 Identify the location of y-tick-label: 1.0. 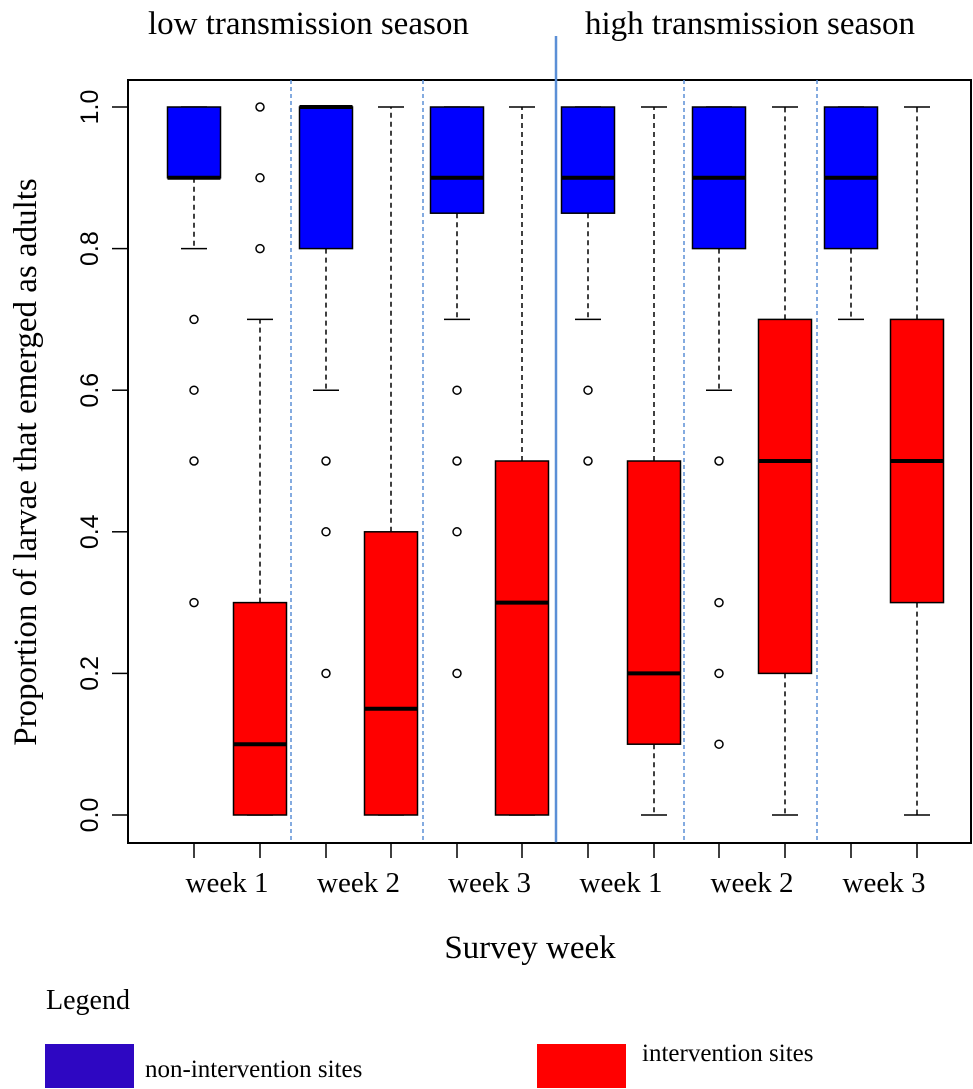
(90, 107).